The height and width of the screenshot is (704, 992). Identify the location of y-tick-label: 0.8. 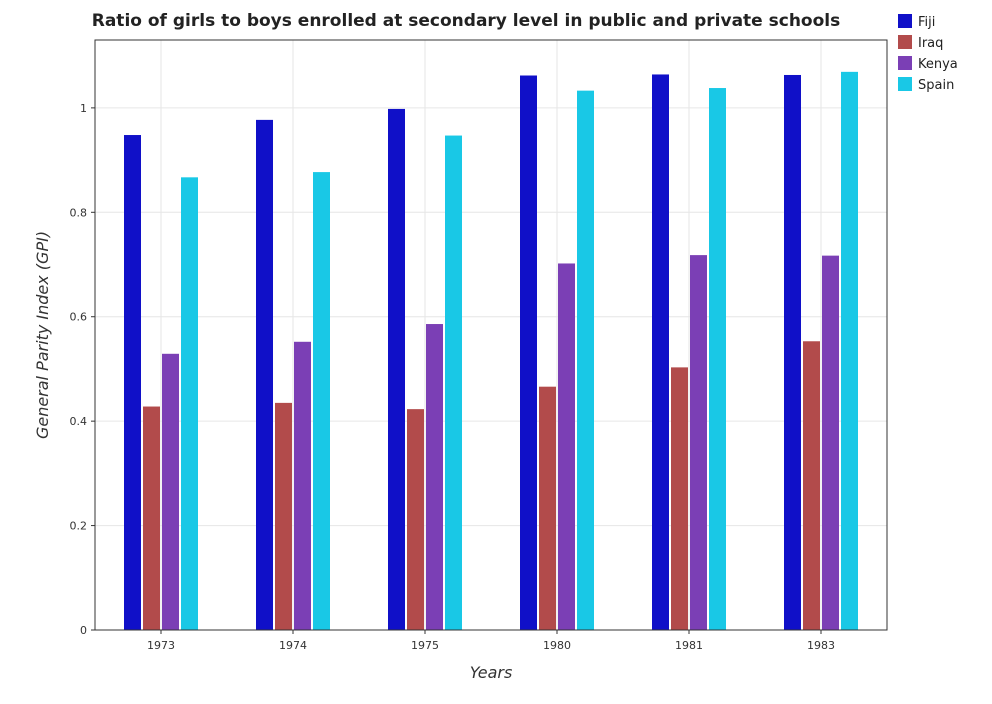
(79, 212).